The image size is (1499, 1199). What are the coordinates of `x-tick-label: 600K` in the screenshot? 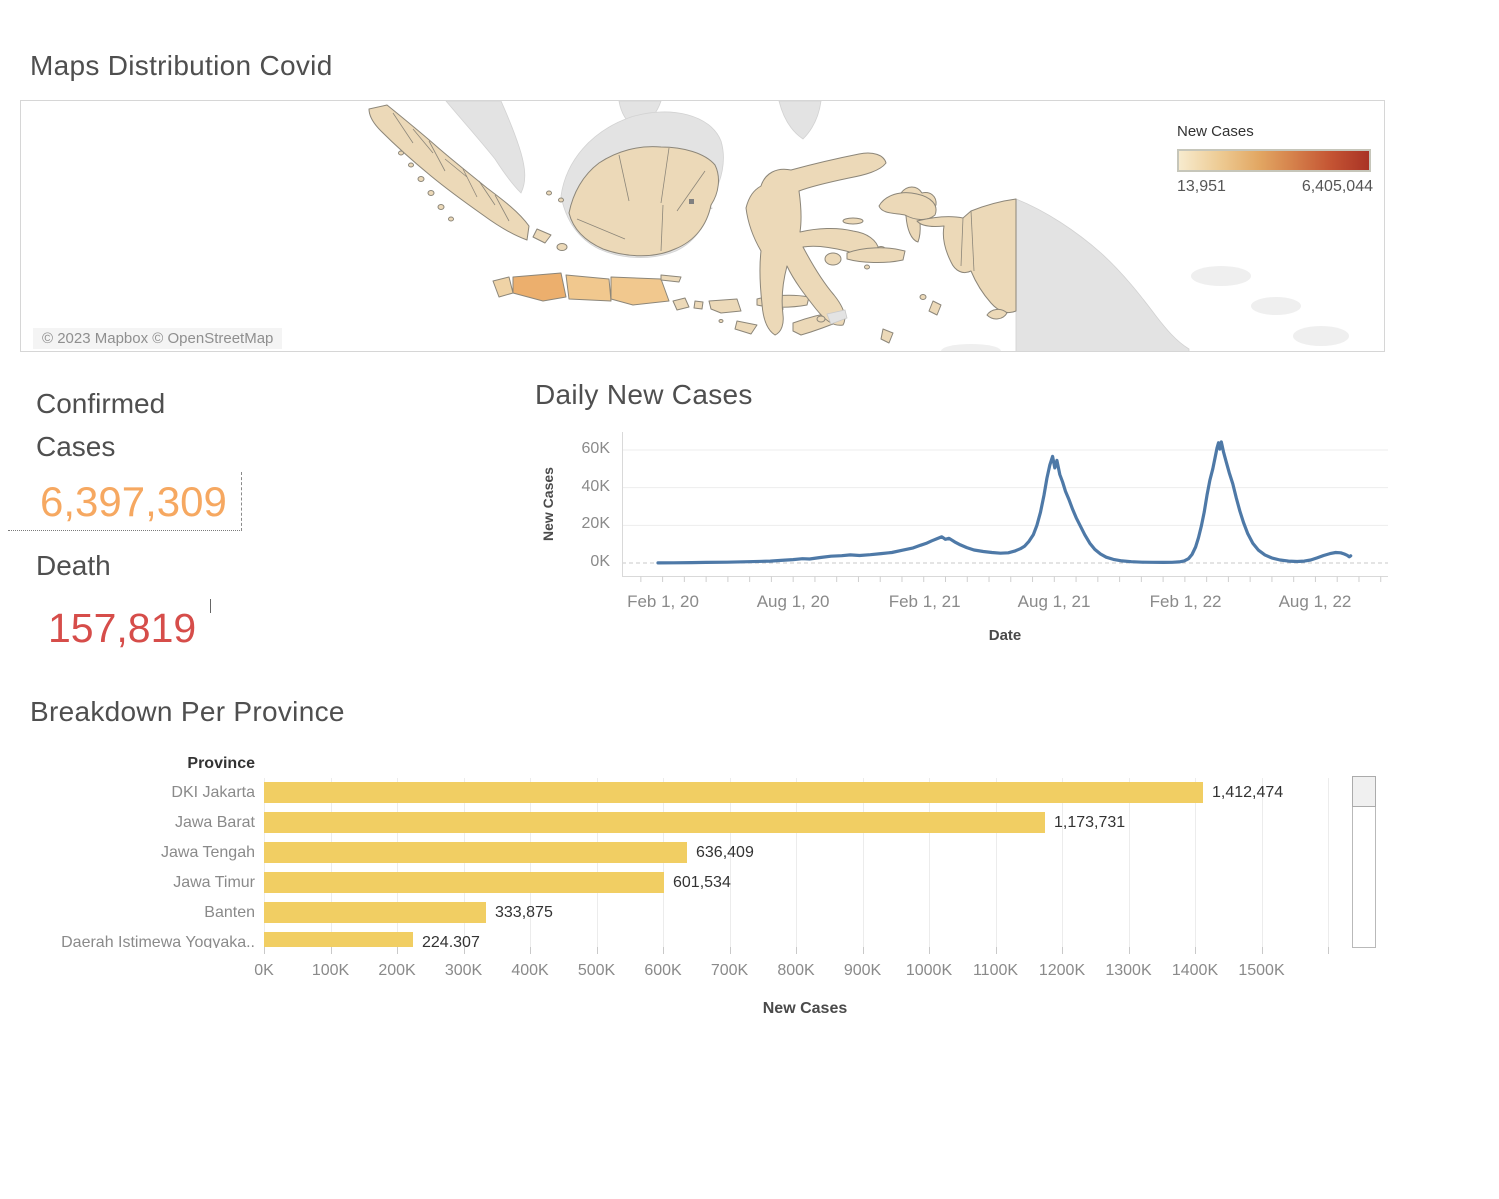 It's located at (663, 970).